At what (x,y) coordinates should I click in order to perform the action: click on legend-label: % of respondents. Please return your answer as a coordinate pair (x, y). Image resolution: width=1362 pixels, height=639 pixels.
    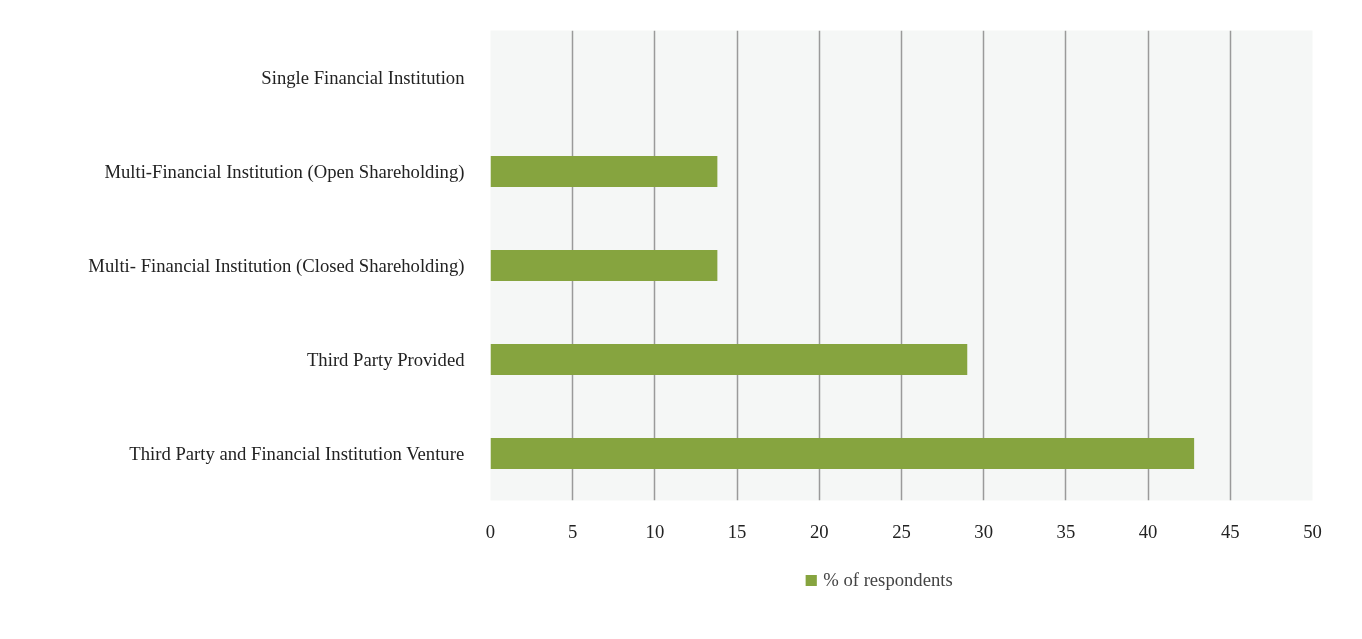
    Looking at the image, I should click on (888, 579).